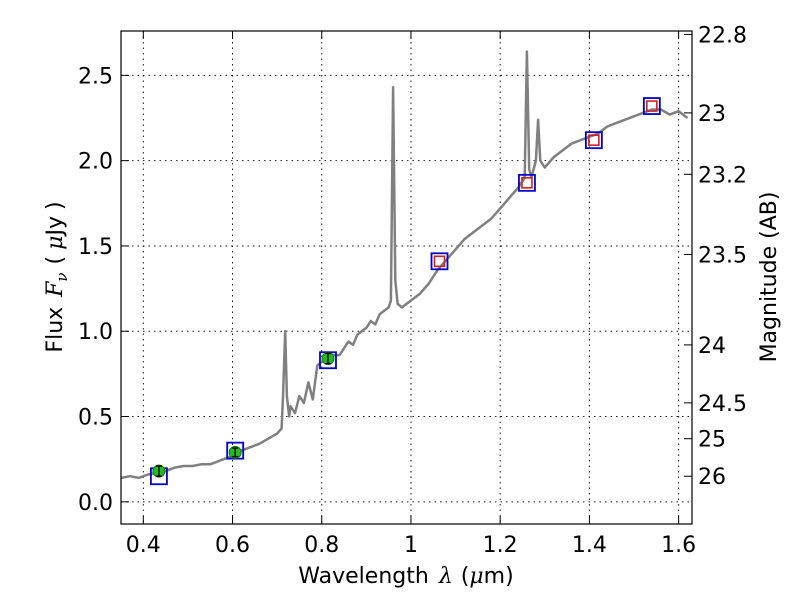  I want to click on x-tick-label: 1.6, so click(678, 545).